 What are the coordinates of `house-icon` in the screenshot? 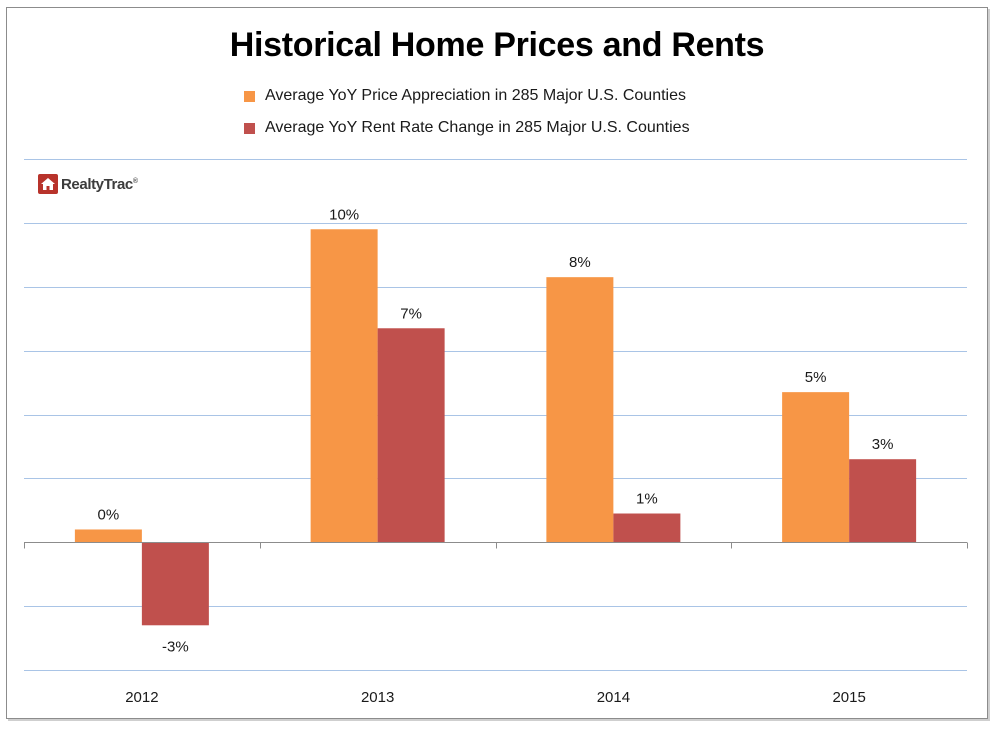 It's located at (48, 184).